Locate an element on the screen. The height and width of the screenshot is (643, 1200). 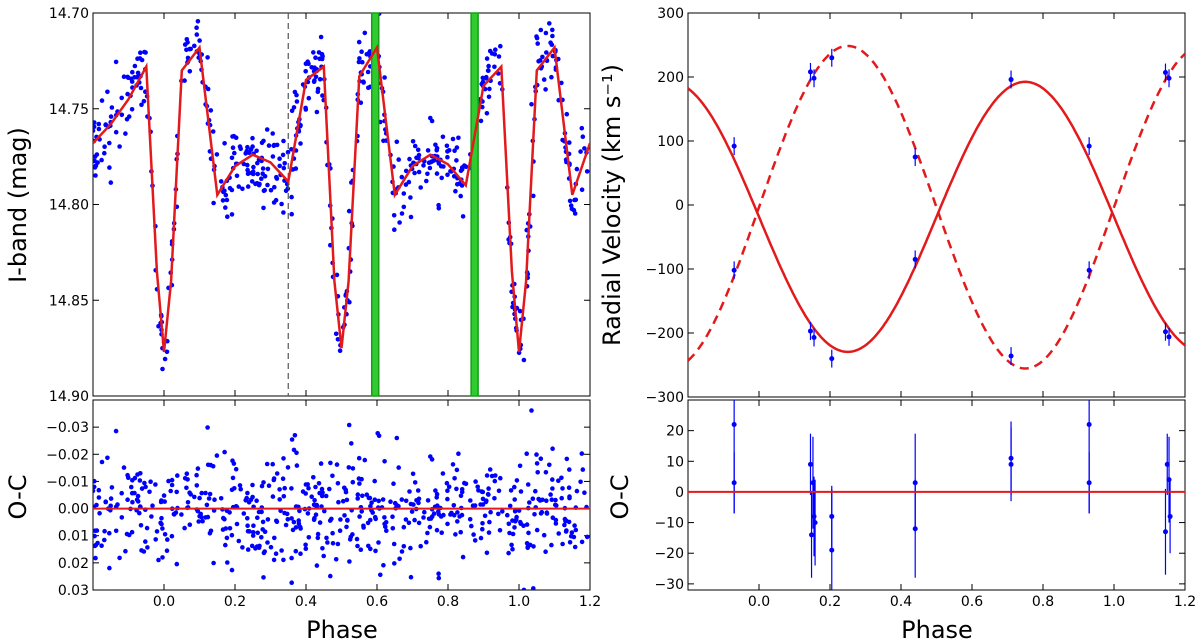
rv-point is located at coordinates (734, 146).